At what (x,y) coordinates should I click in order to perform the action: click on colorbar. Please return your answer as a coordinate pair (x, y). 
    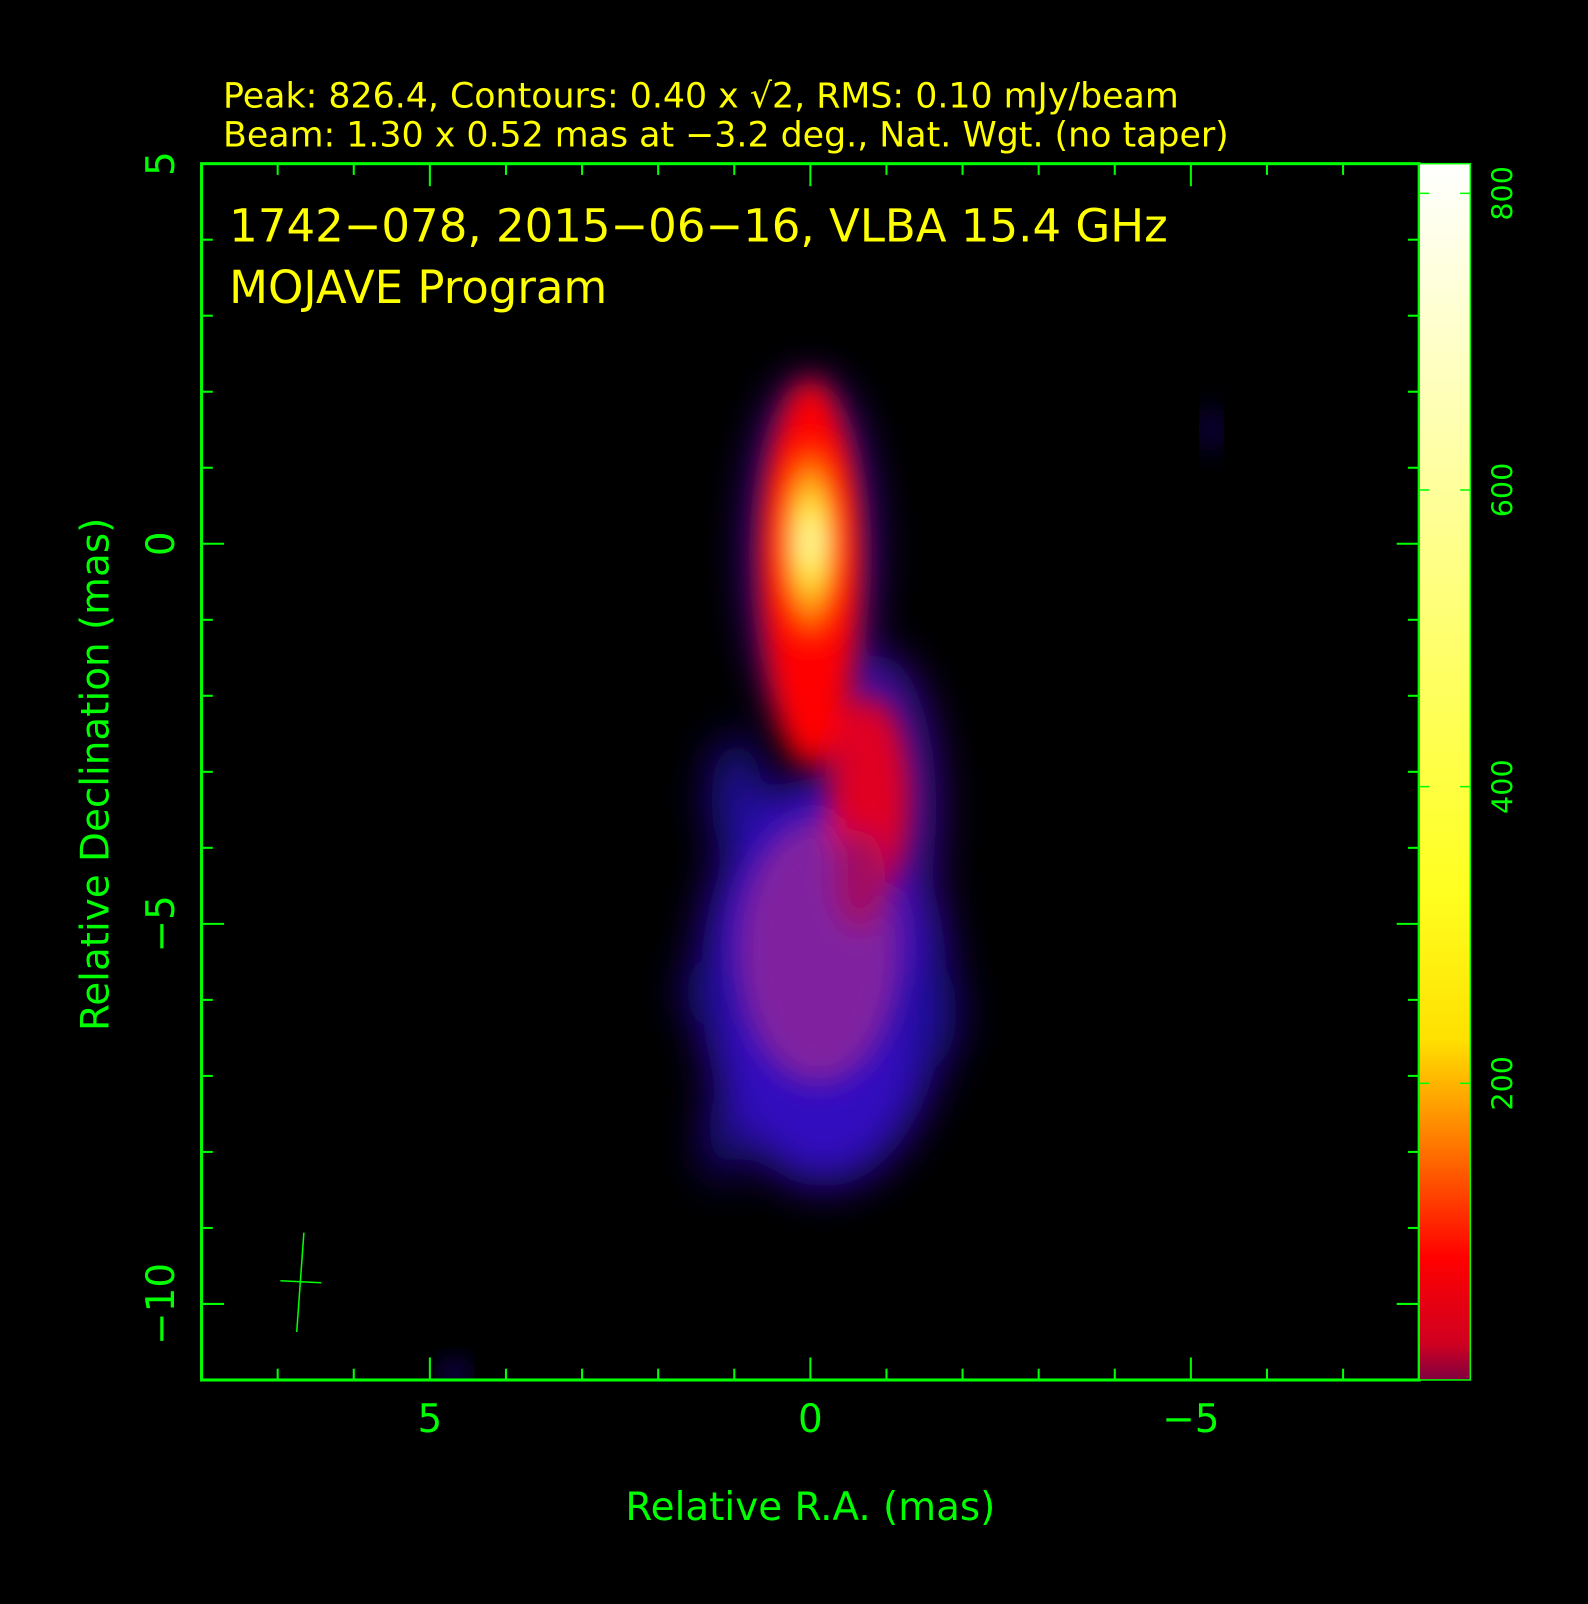
    Looking at the image, I should click on (1445, 771).